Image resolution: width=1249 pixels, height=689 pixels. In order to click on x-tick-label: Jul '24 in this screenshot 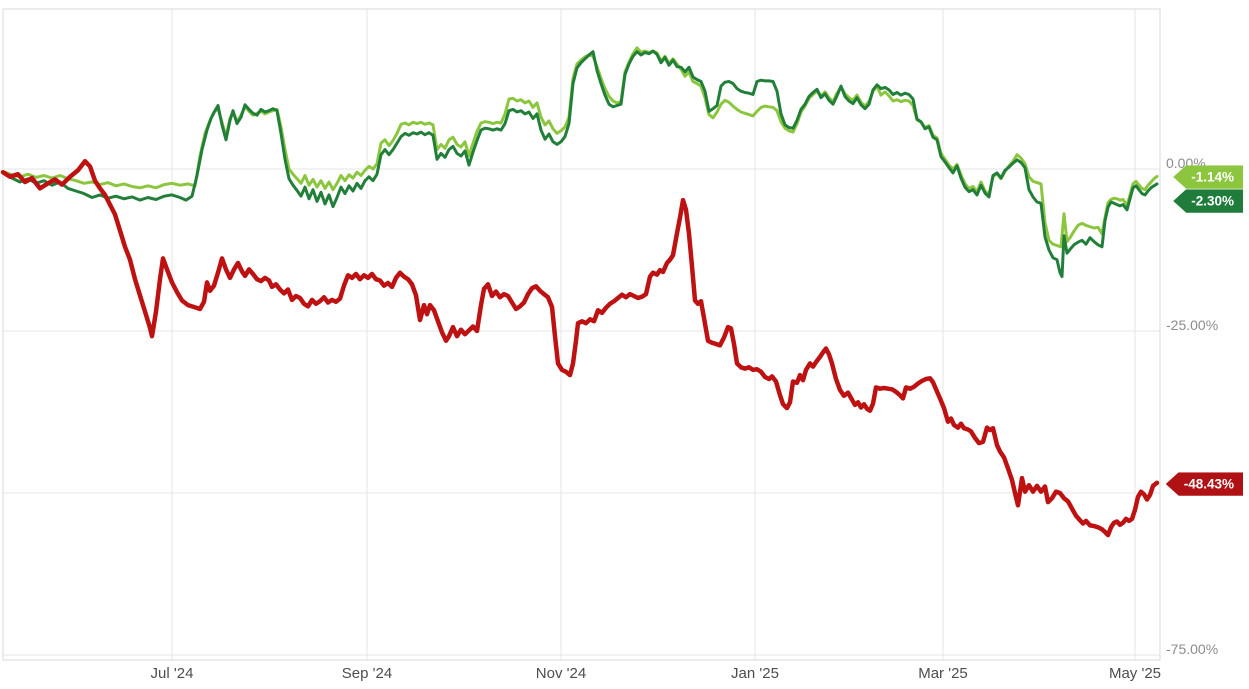, I will do `click(172, 673)`.